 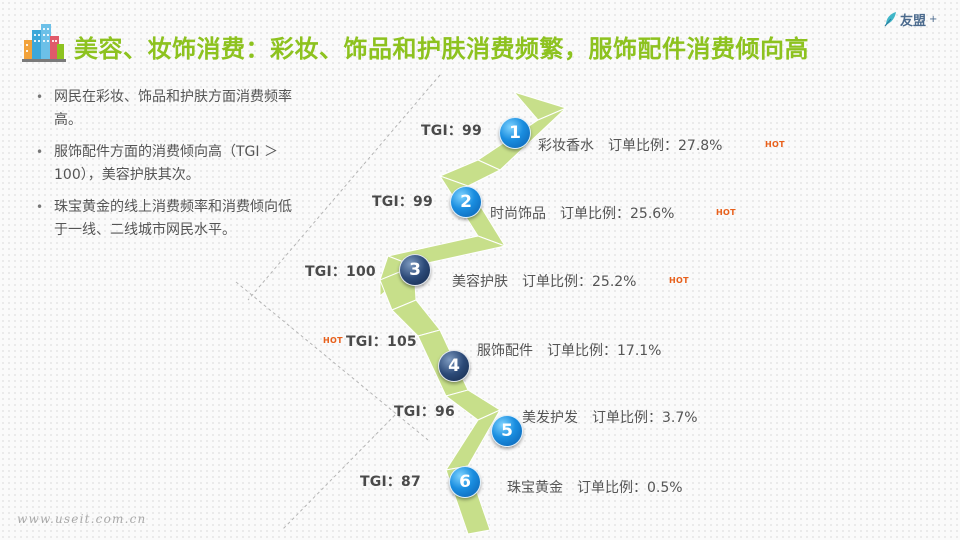 What do you see at coordinates (466, 202) in the screenshot?
I see `rank-badge: 2` at bounding box center [466, 202].